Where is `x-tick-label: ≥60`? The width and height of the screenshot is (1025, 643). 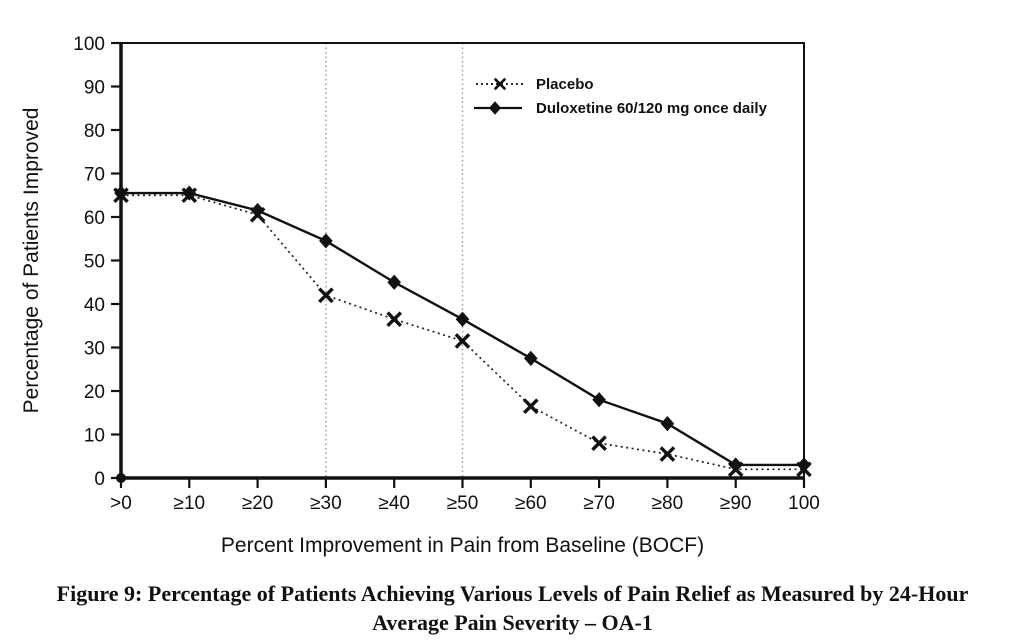
x-tick-label: ≥60 is located at coordinates (531, 503).